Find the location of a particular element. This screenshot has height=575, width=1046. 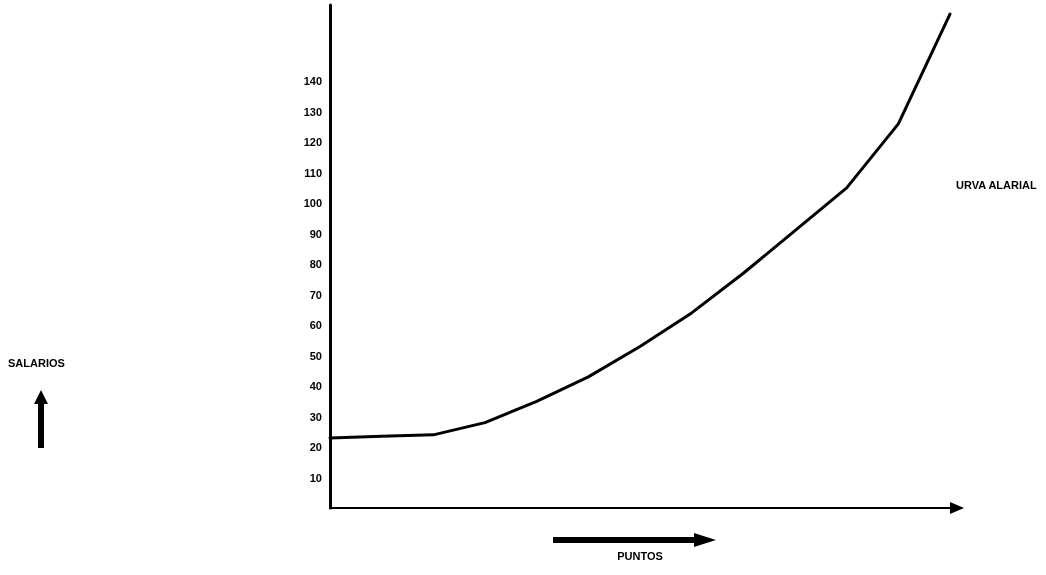

y-tick-label: 50 is located at coordinates (315, 355).